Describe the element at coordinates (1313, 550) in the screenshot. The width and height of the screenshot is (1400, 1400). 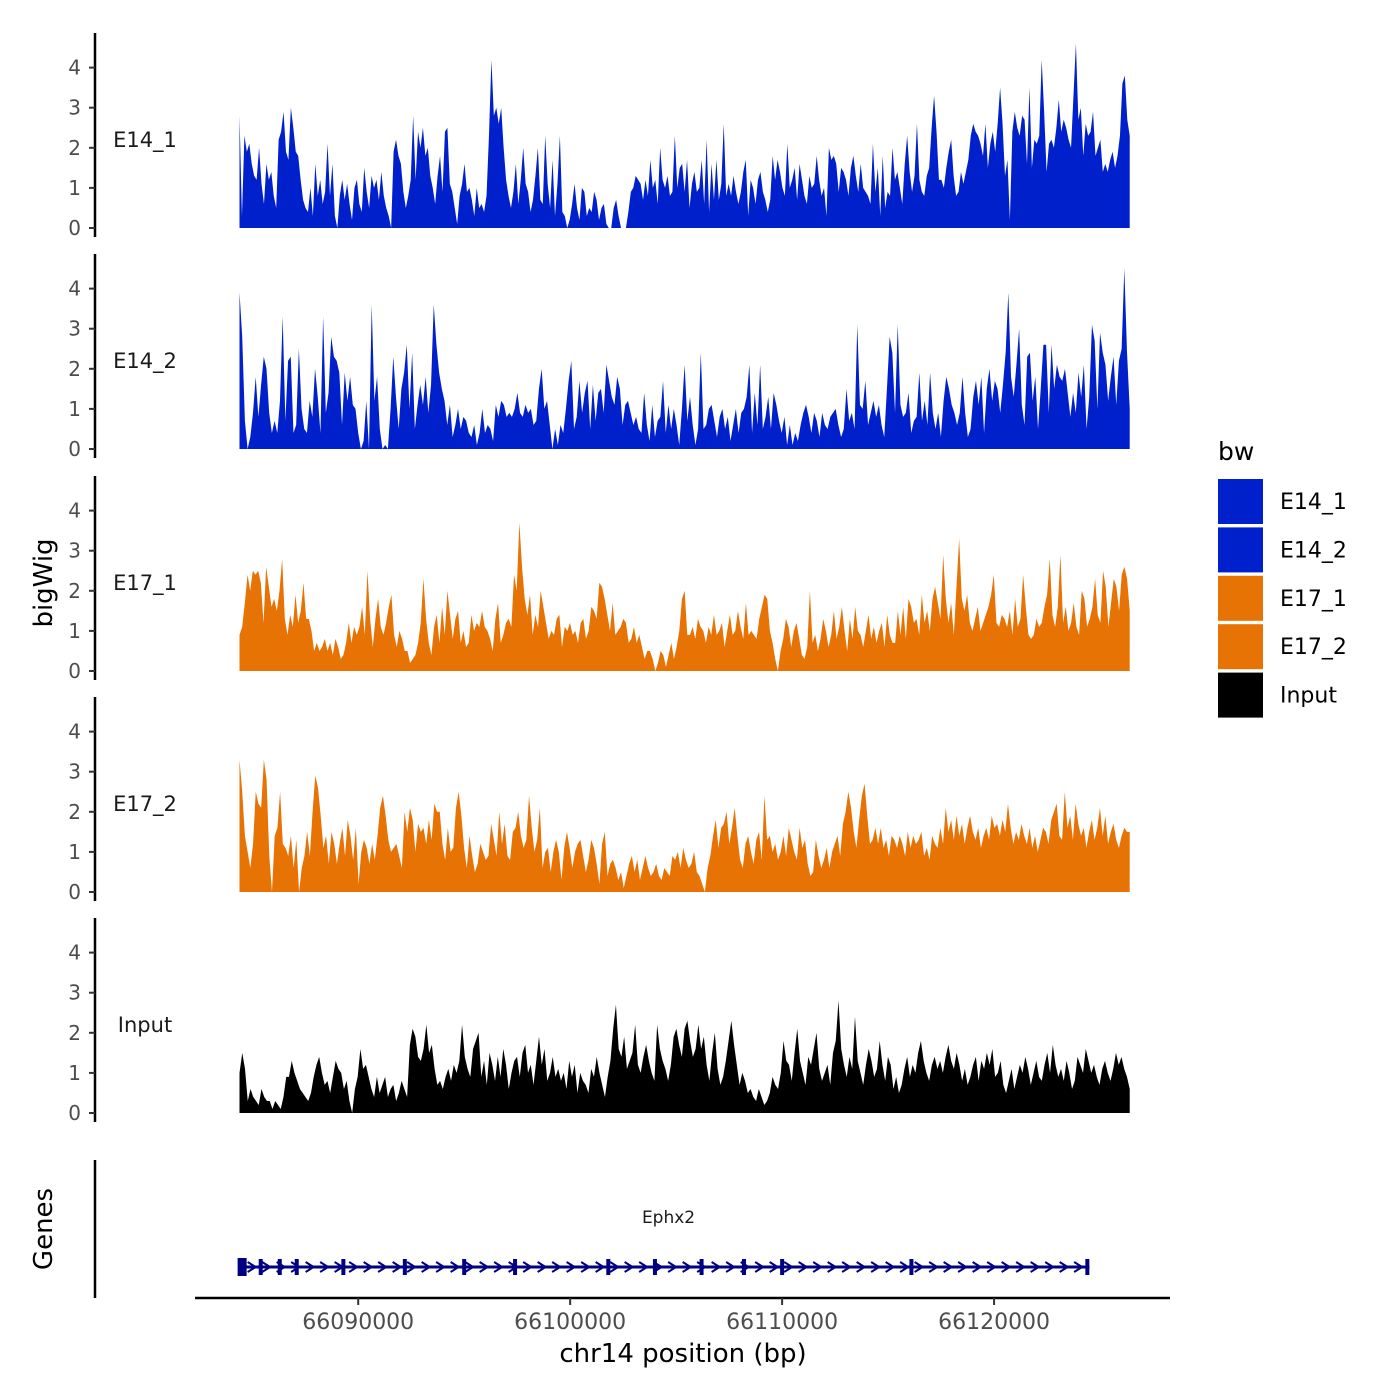
I see `legend-label-e14-2: E14_2` at that location.